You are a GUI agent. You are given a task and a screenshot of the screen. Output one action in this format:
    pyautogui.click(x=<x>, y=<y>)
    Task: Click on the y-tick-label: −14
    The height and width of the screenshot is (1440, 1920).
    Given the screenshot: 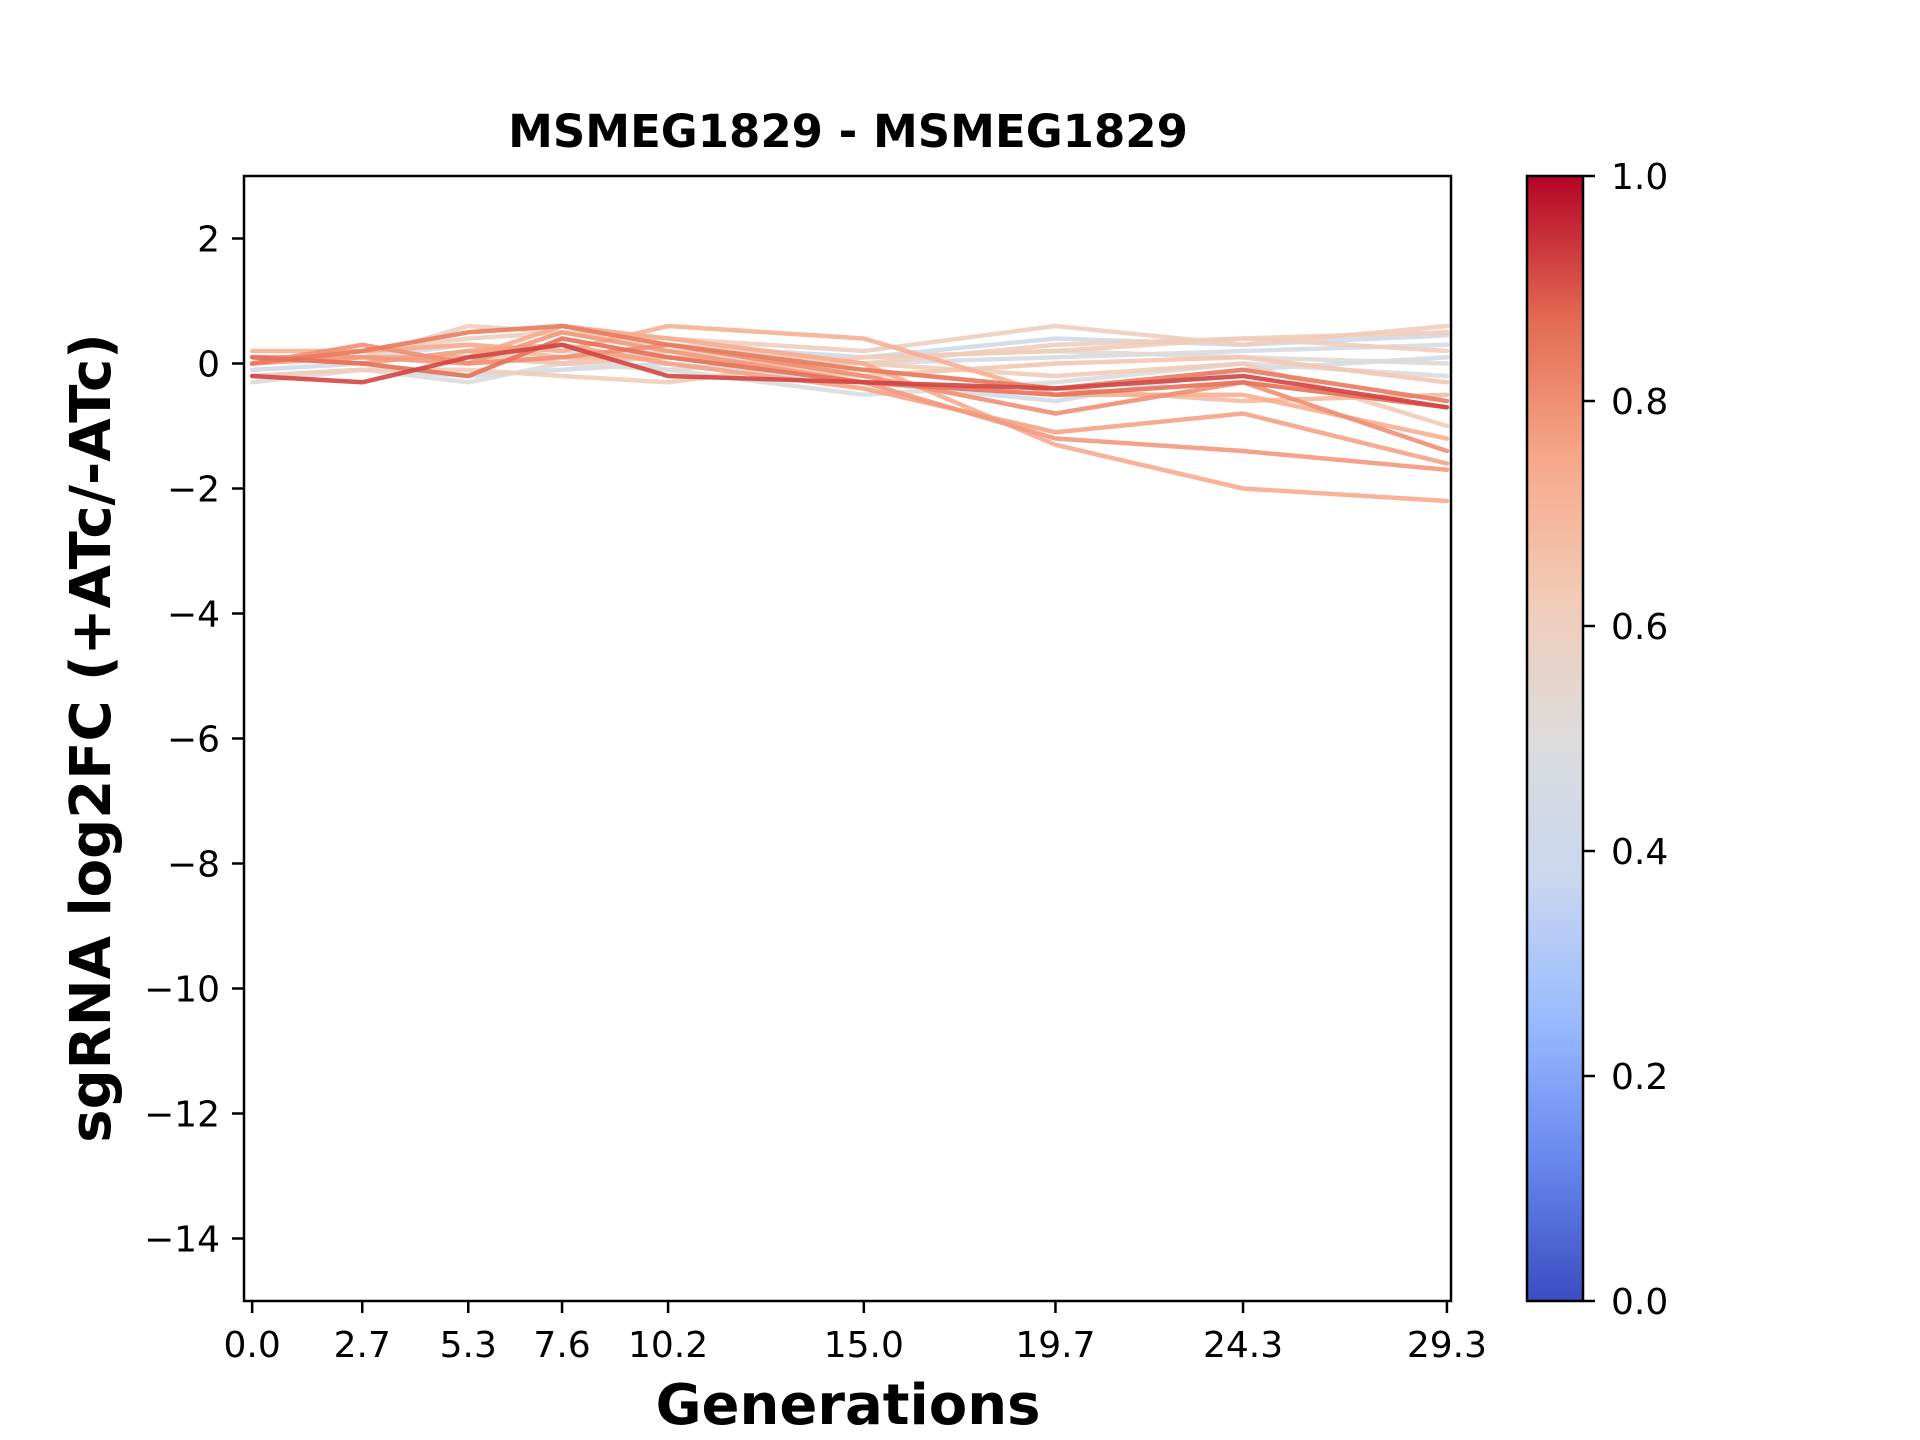 What is the action you would take?
    pyautogui.click(x=182, y=1240)
    